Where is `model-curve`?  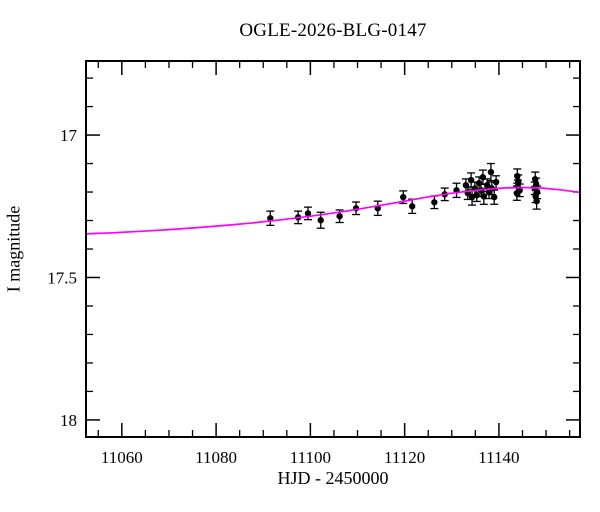 model-curve is located at coordinates (333, 210).